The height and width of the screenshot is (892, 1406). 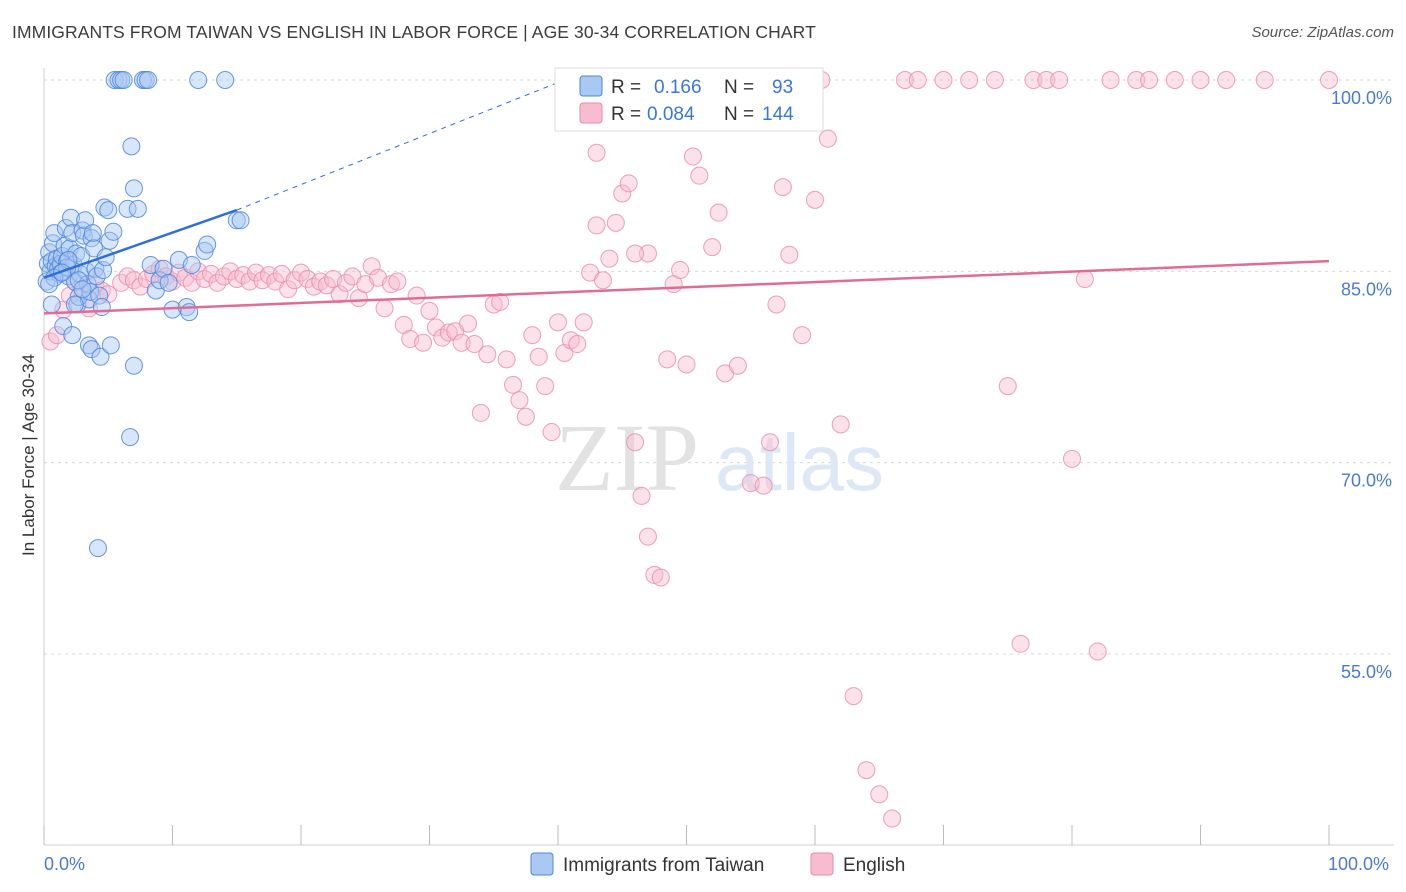 I want to click on stats-swatch-english, so click(x=591, y=113).